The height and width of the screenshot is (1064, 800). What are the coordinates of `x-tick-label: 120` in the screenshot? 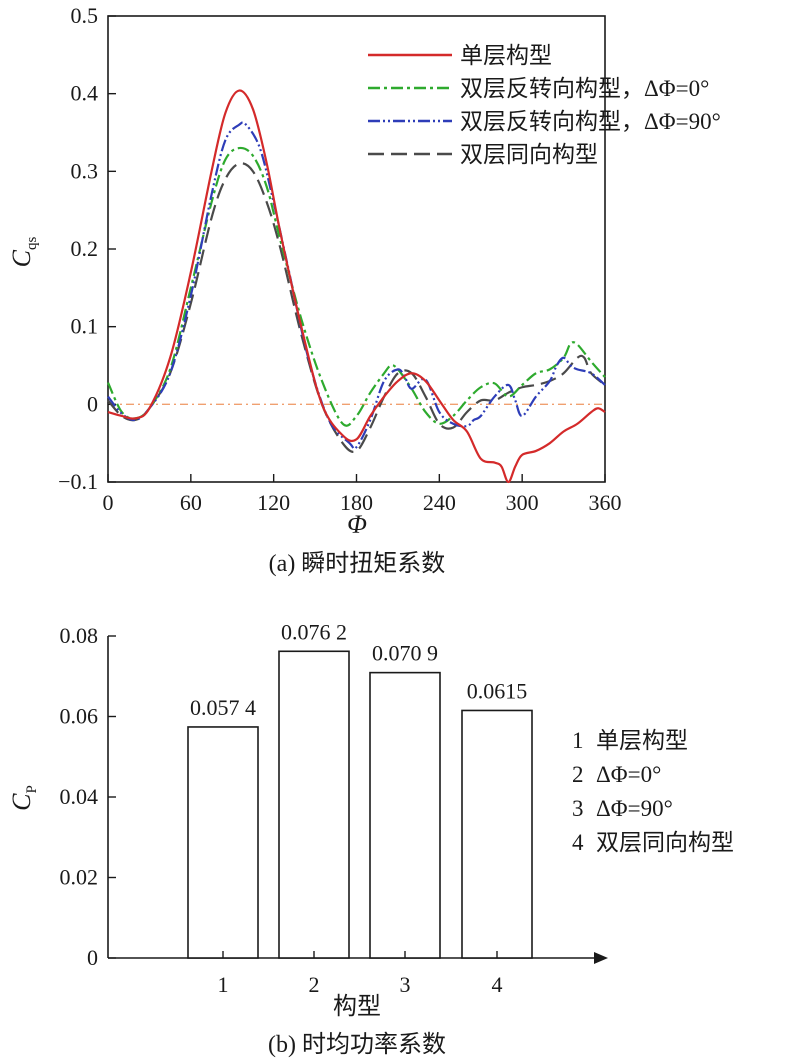 It's located at (273, 502).